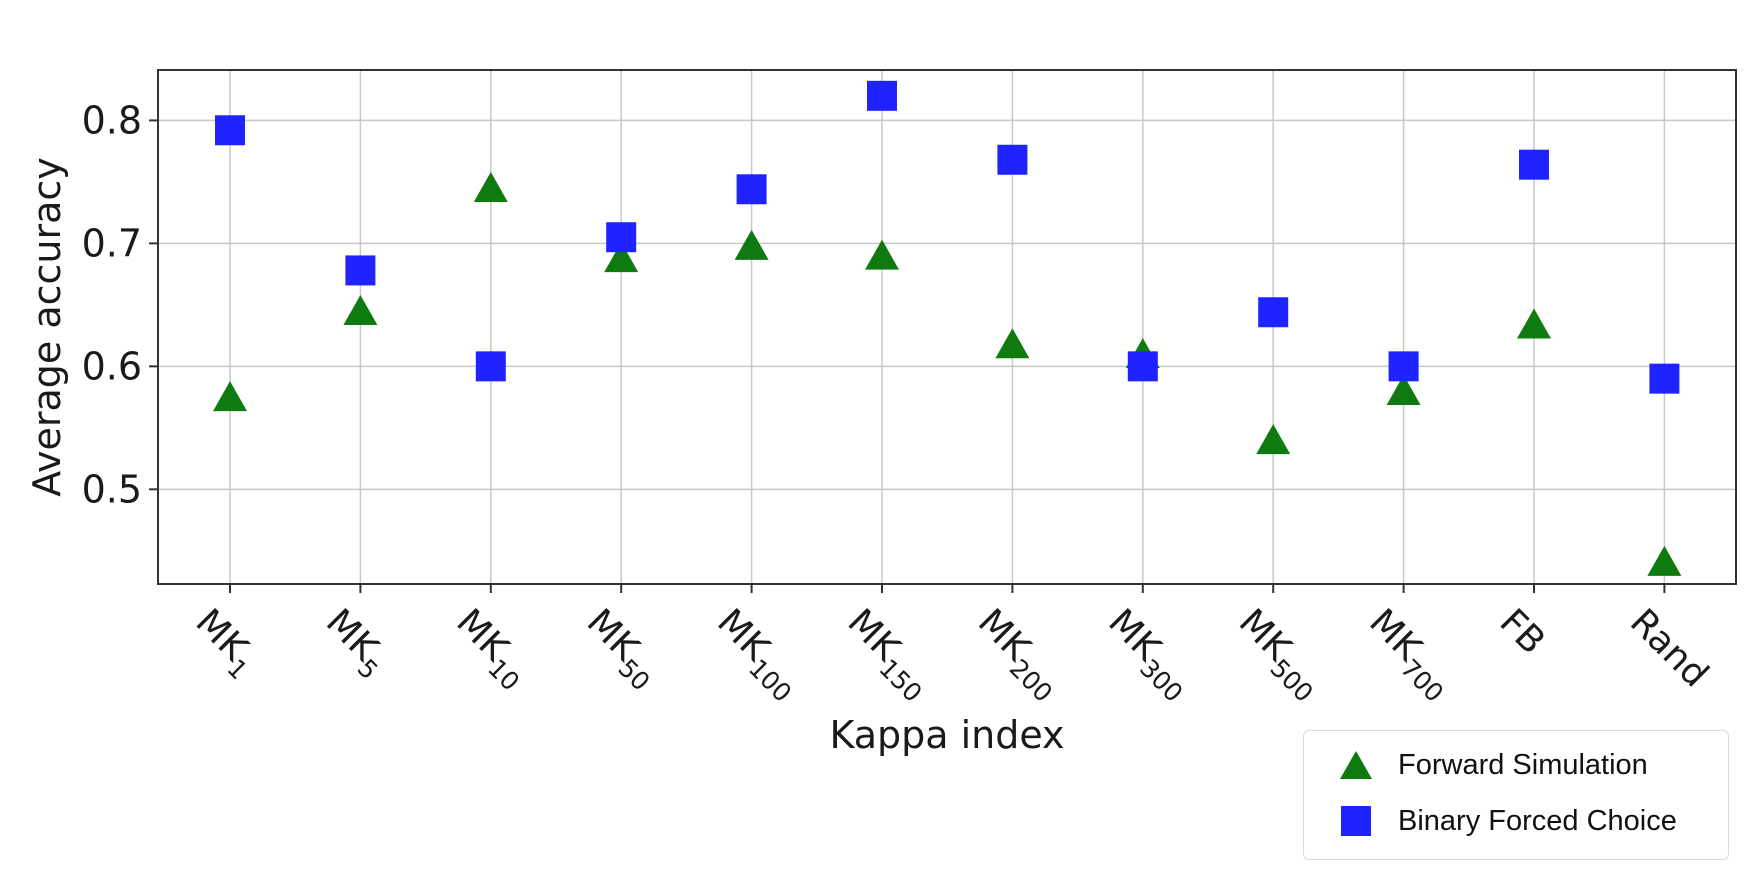 This screenshot has width=1762, height=894. I want to click on x-axis-title: Kappa index, so click(946, 735).